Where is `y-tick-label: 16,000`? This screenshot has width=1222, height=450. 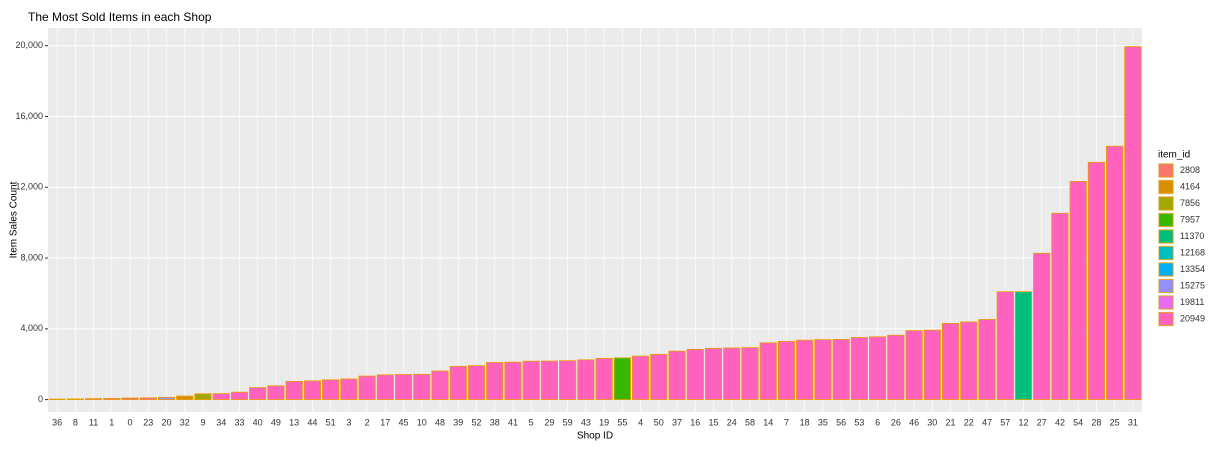
y-tick-label: 16,000 is located at coordinates (29, 116).